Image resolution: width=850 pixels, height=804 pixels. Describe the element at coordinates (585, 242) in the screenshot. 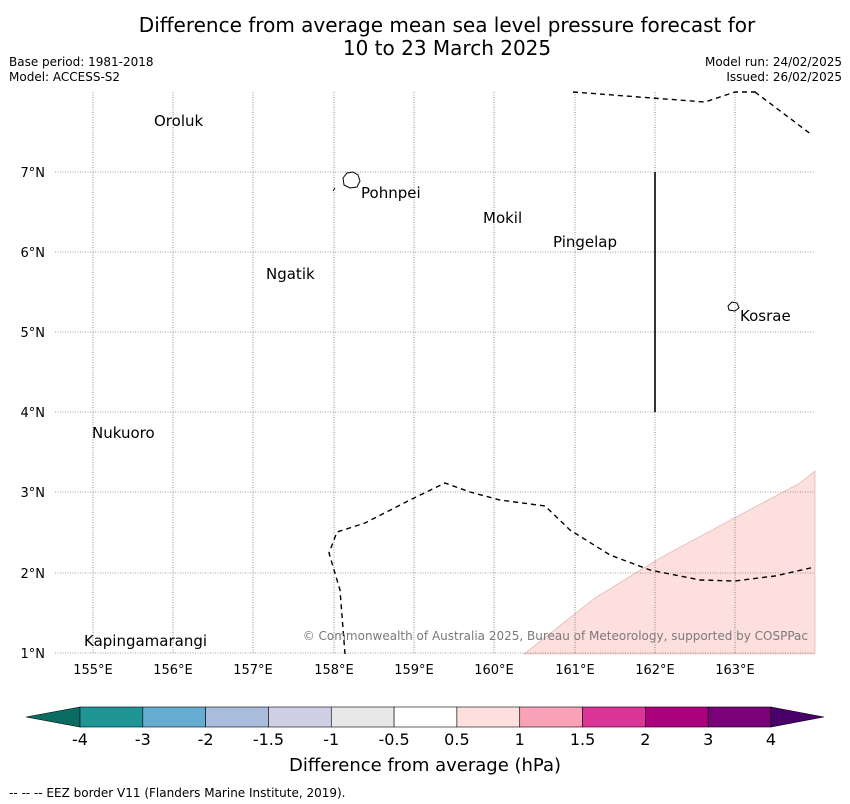

I see `place-label-pingelap: Pingelap` at that location.